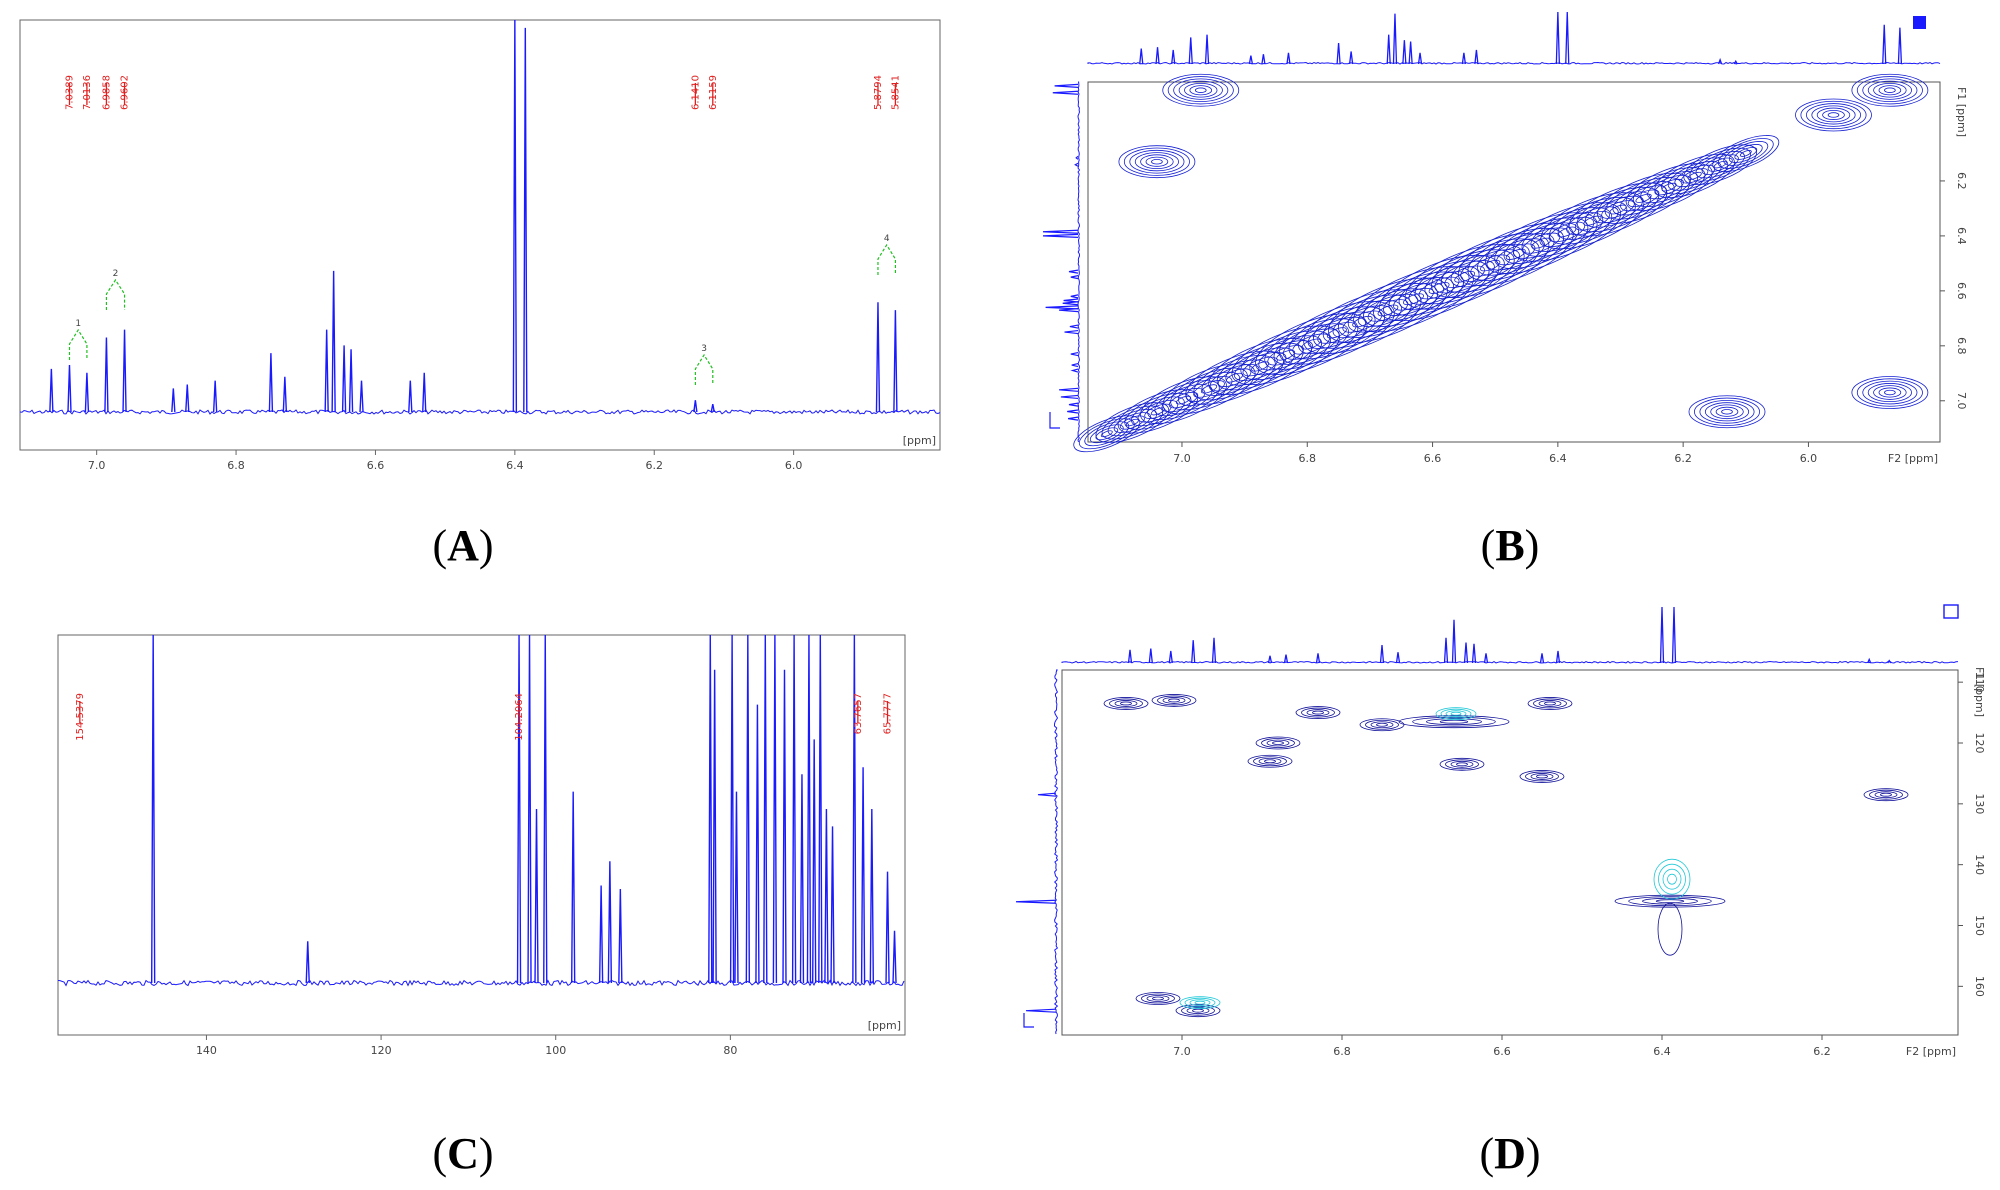 The height and width of the screenshot is (1190, 2000). What do you see at coordinates (481, 835) in the screenshot?
I see `plot-frame` at bounding box center [481, 835].